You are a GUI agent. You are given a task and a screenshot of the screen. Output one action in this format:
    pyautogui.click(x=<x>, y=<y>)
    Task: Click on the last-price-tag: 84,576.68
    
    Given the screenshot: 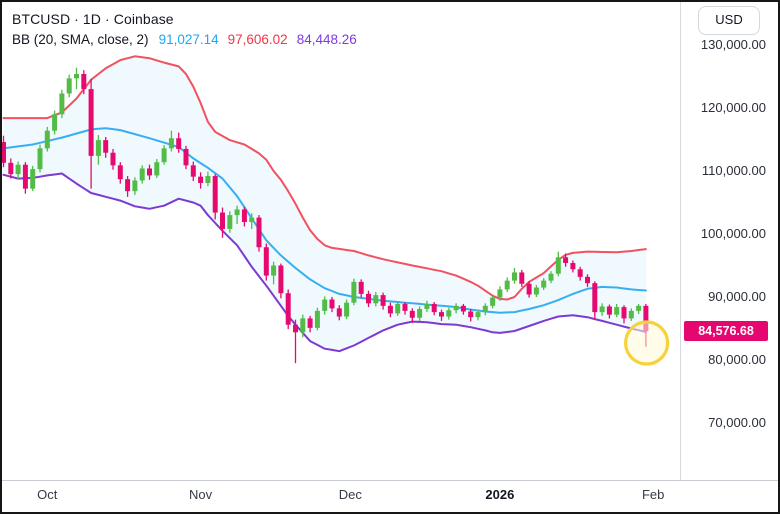 What is the action you would take?
    pyautogui.click(x=726, y=331)
    